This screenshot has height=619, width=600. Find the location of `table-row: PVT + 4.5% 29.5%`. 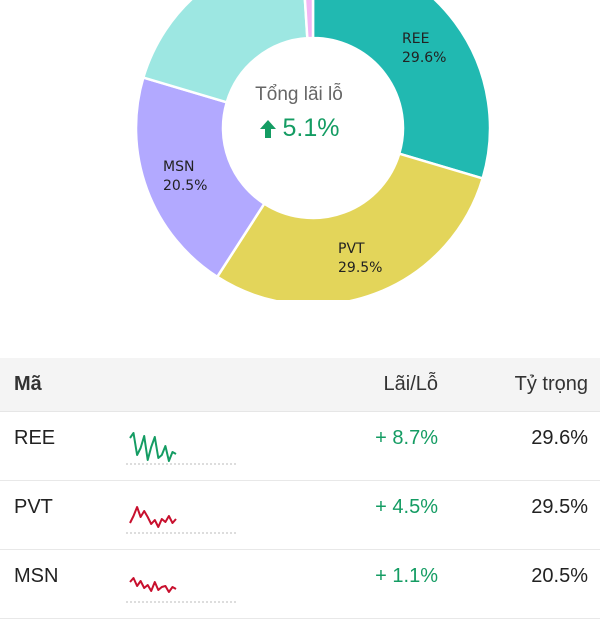

table-row: PVT + 4.5% 29.5% is located at coordinates (300, 515).